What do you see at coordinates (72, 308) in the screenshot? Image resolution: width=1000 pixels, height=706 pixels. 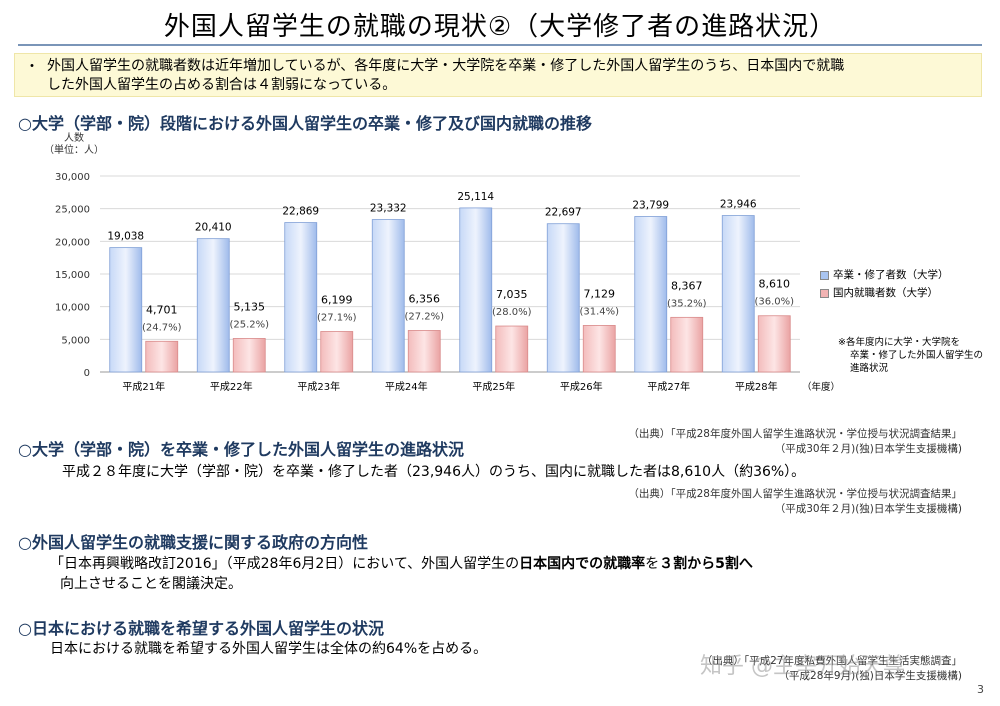 I see `y-tick-label: 10,000` at bounding box center [72, 308].